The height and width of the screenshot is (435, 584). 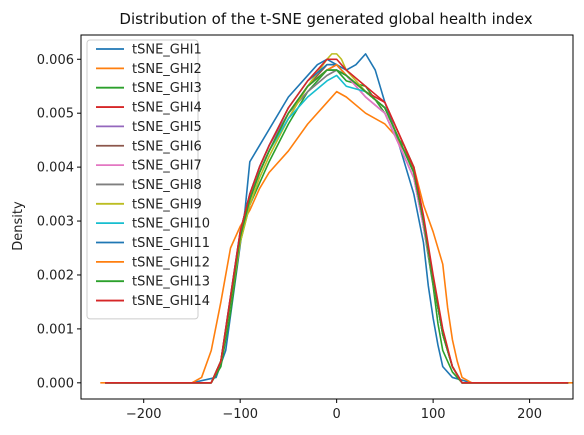 What do you see at coordinates (167, 185) in the screenshot?
I see `legend-label: tSNE_GHI8` at bounding box center [167, 185].